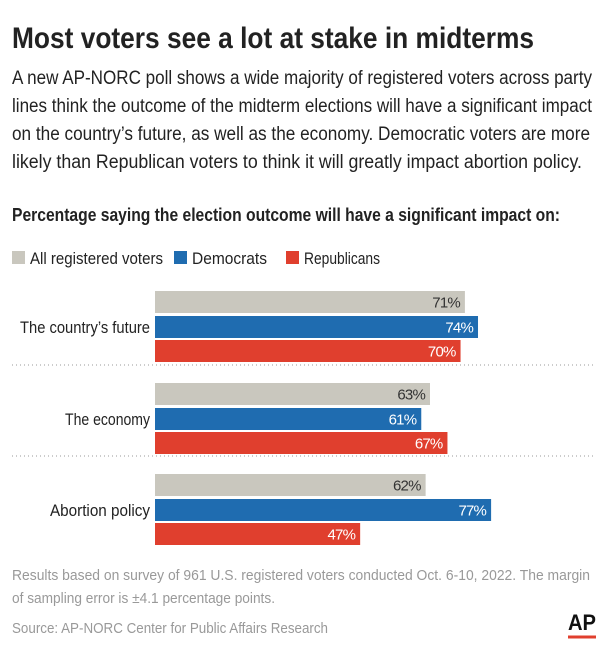 The width and height of the screenshot is (607, 650). Describe the element at coordinates (446, 303) in the screenshot. I see `value-label: 71%` at that location.